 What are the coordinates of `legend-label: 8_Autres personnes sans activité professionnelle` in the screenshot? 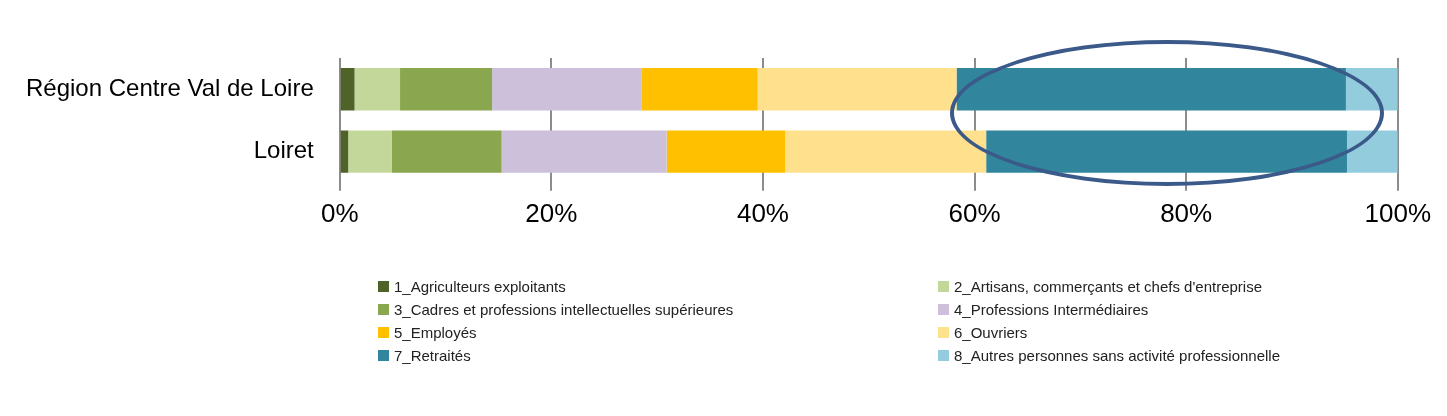 It's located at (1117, 355).